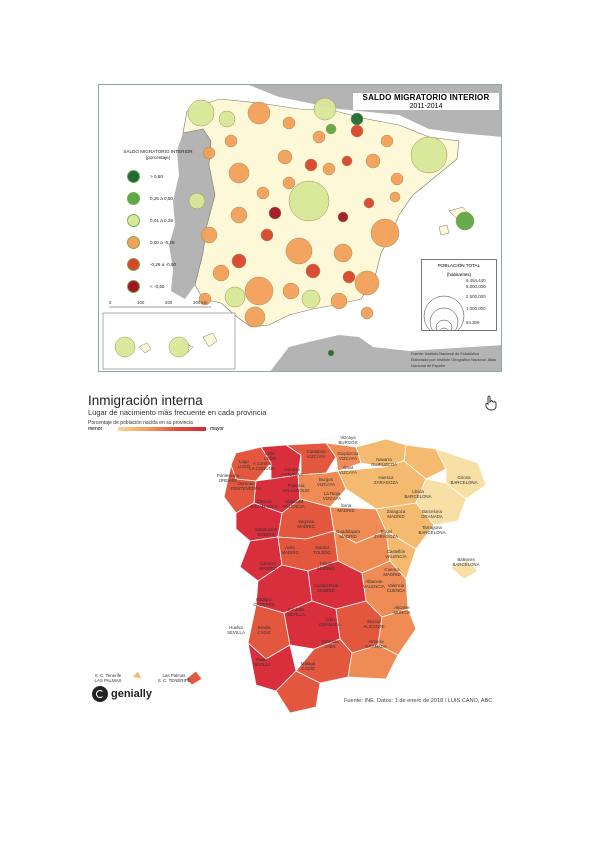  What do you see at coordinates (306, 521) in the screenshot?
I see `province-name: Segovia` at bounding box center [306, 521].